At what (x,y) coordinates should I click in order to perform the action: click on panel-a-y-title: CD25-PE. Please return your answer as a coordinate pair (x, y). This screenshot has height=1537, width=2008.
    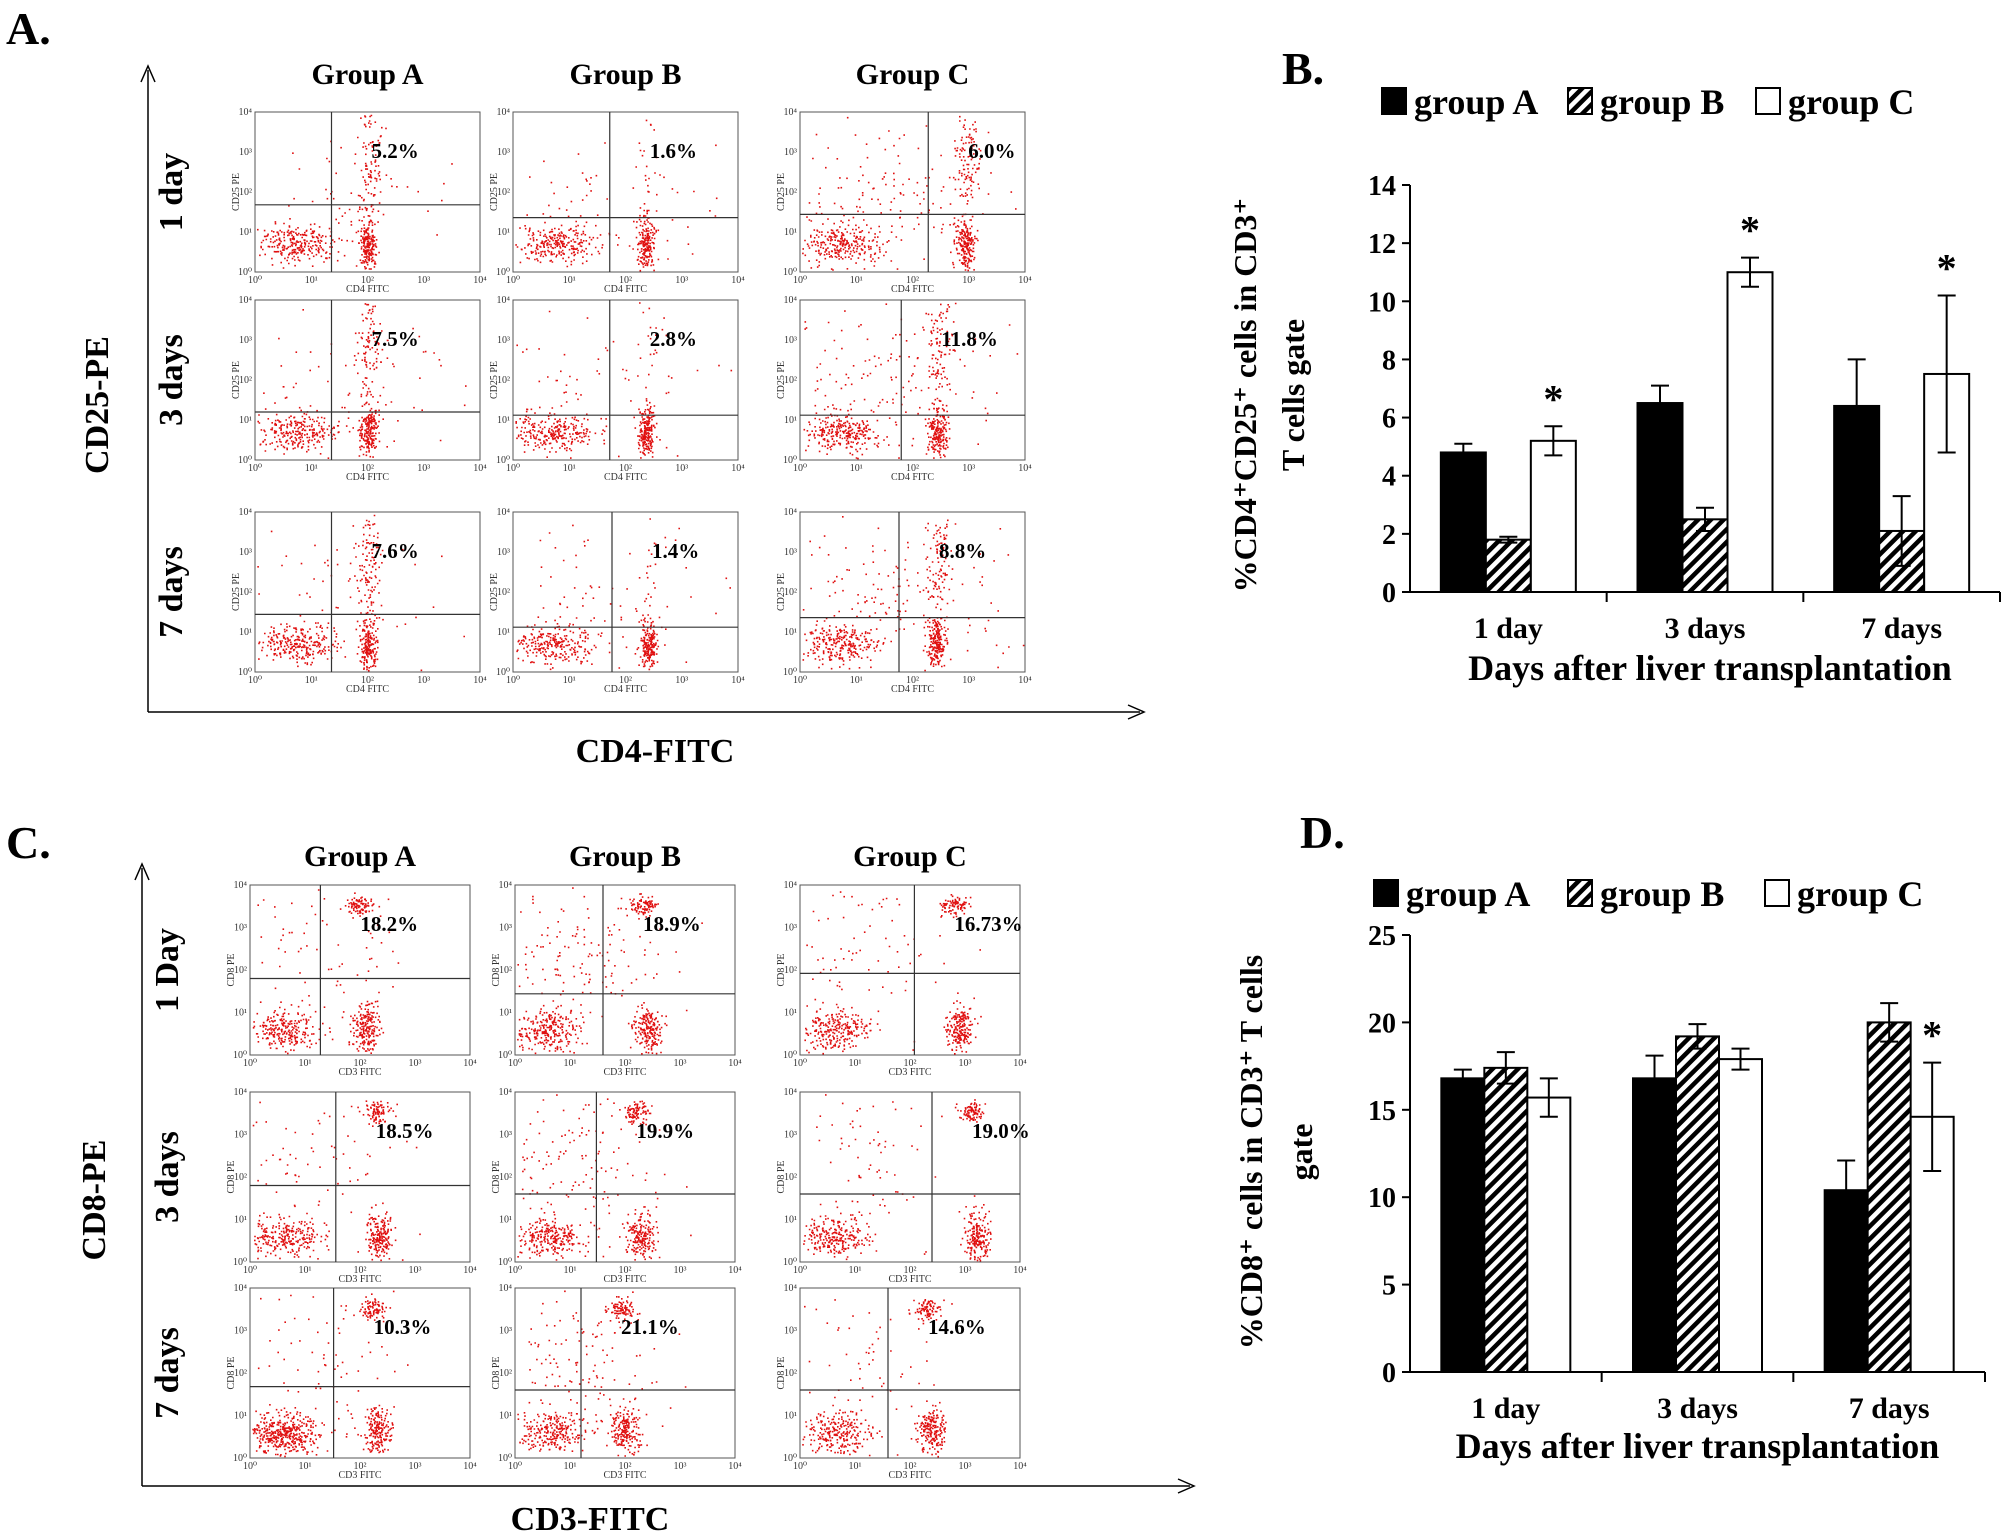
    Looking at the image, I should click on (97, 405).